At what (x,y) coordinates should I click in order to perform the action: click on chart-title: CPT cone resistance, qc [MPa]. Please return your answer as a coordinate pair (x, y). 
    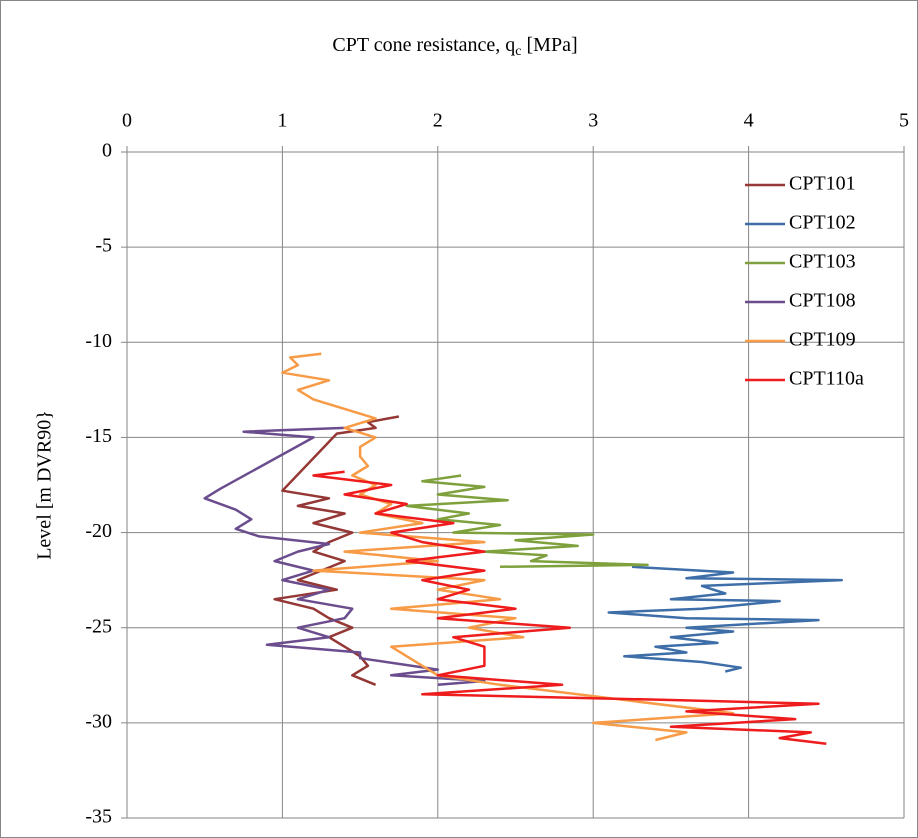
    Looking at the image, I should click on (454, 47).